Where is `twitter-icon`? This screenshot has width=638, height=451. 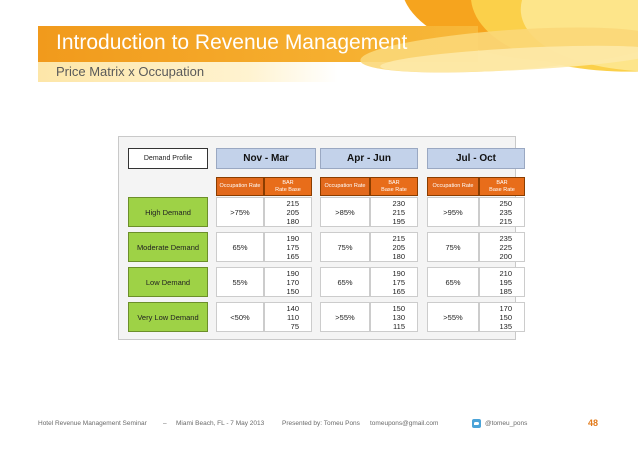
twitter-icon is located at coordinates (476, 423).